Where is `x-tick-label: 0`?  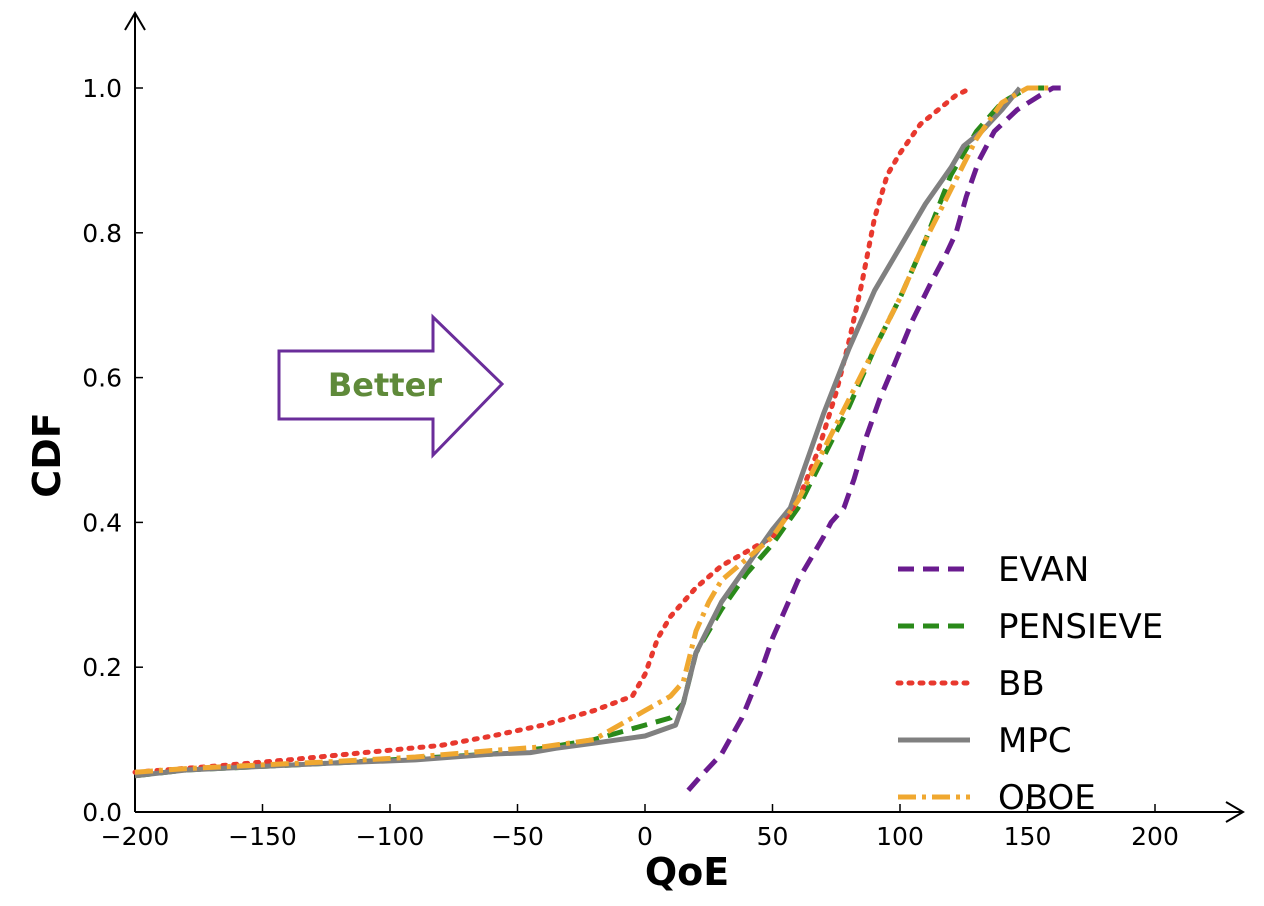 x-tick-label: 0 is located at coordinates (645, 836).